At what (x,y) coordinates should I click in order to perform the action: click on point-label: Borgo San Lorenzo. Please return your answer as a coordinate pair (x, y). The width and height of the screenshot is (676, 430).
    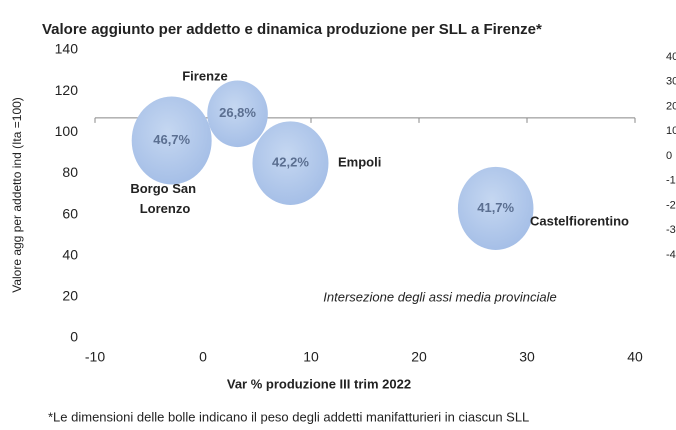
    Looking at the image, I should click on (164, 198).